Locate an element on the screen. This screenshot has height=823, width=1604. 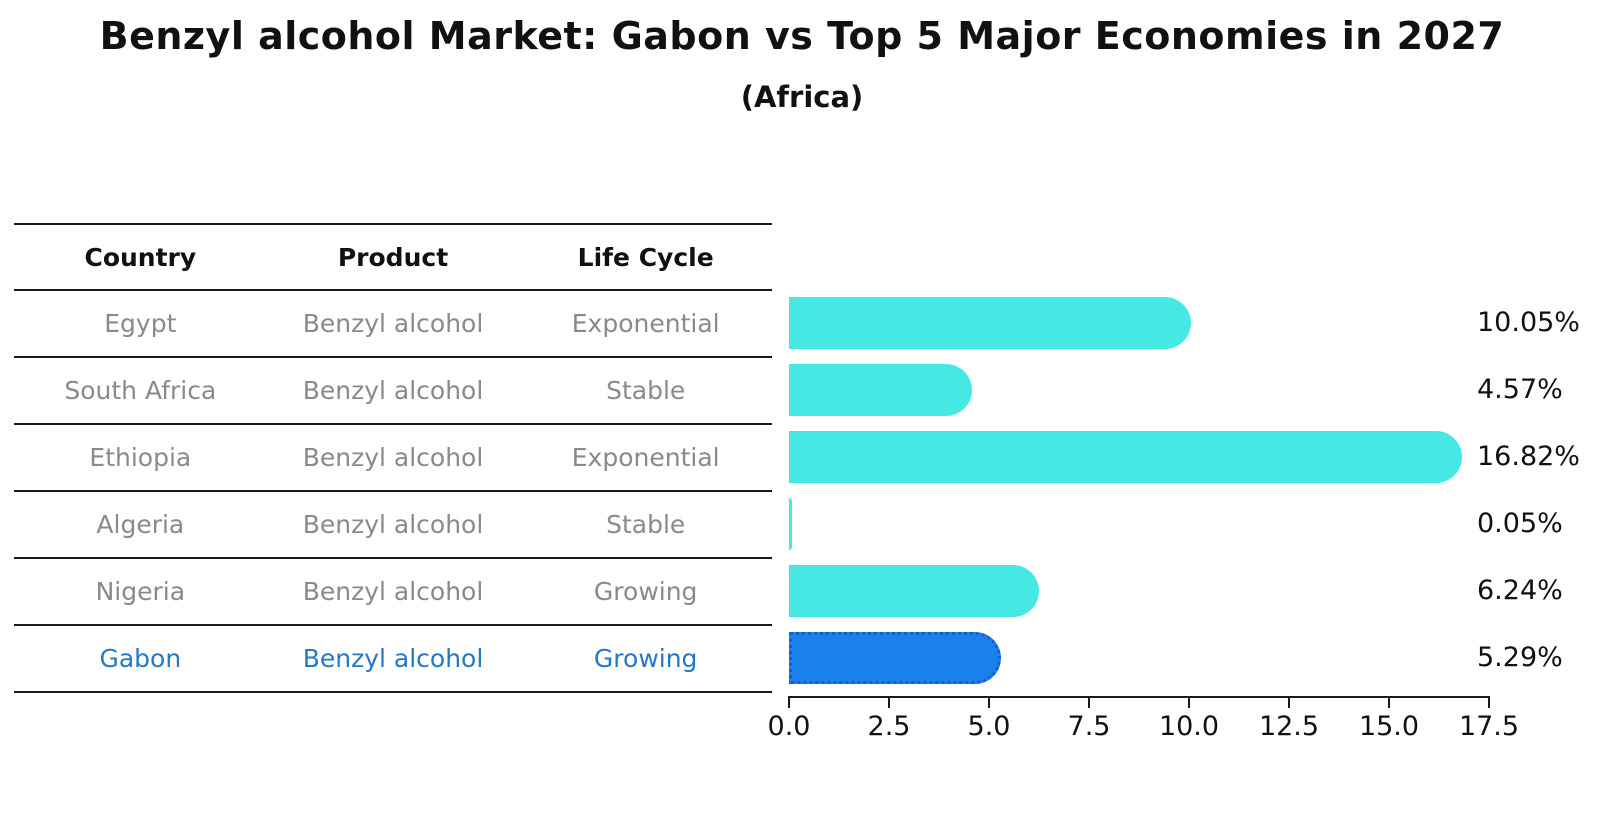
value-label-ethiopia: 16.82% is located at coordinates (1528, 456).